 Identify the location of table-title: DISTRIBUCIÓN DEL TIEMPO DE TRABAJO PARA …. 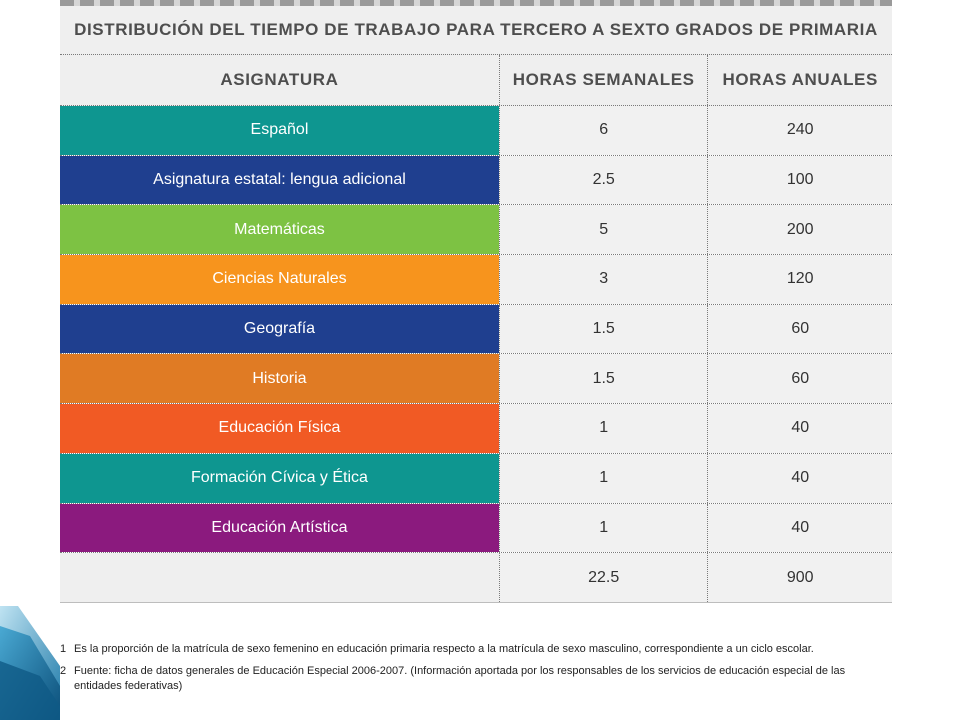
(476, 30).